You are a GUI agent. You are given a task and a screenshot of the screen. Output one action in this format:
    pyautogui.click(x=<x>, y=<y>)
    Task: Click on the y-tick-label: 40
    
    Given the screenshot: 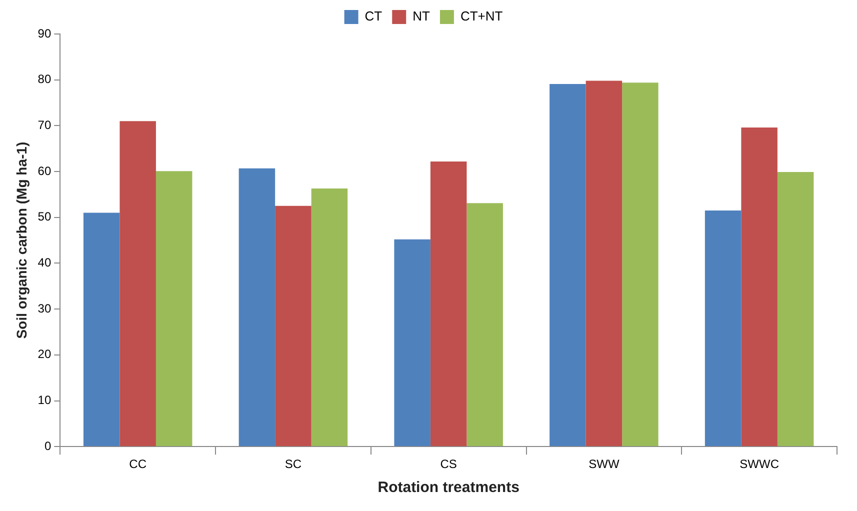 What is the action you would take?
    pyautogui.click(x=45, y=263)
    